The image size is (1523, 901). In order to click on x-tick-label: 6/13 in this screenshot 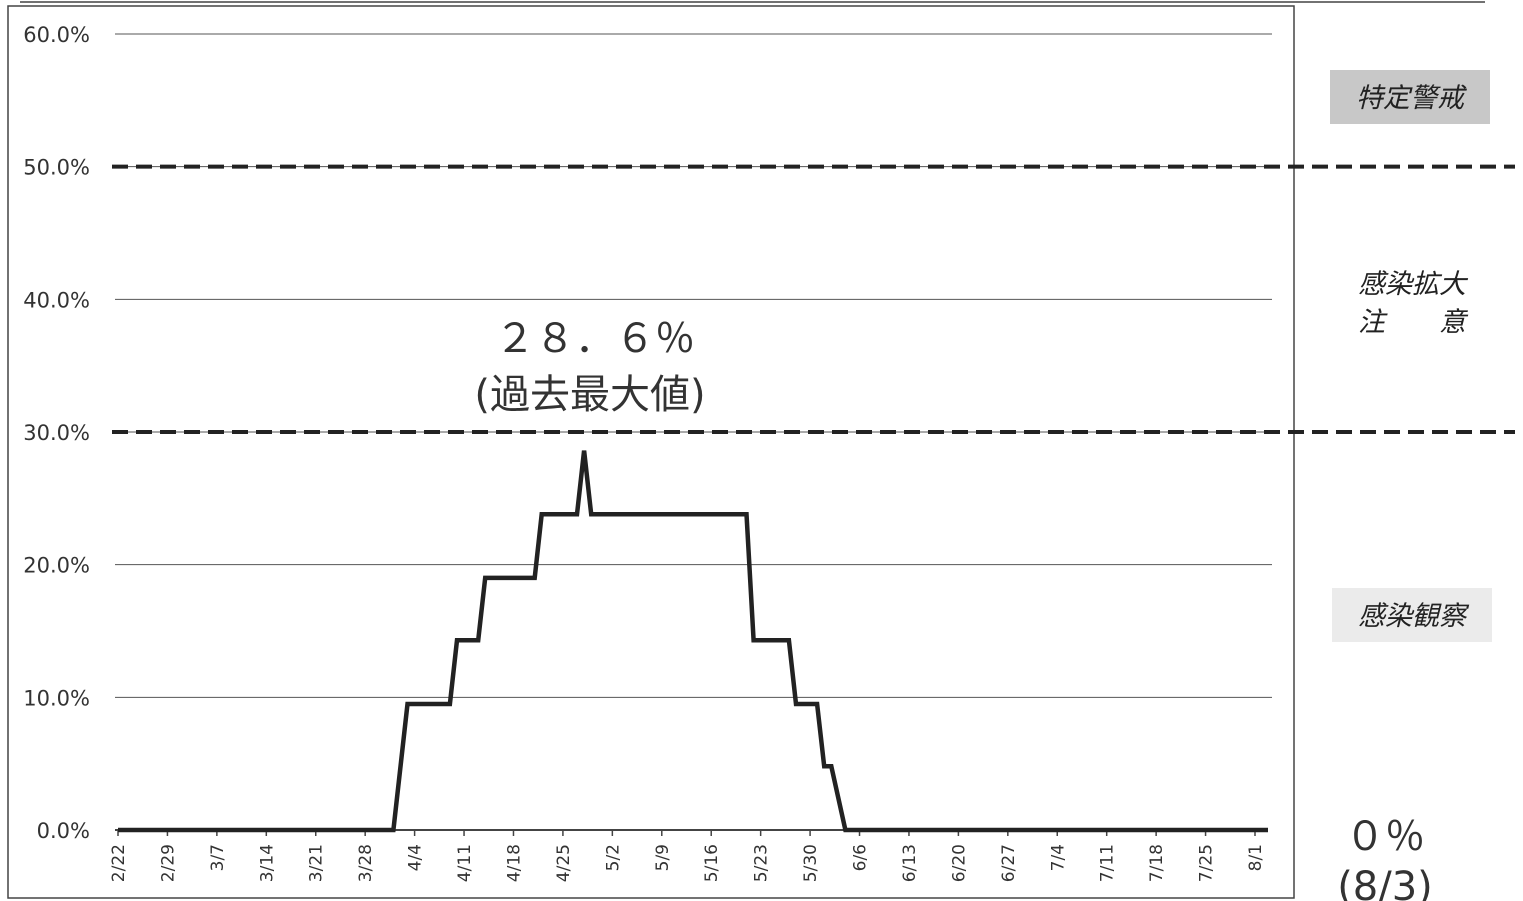, I will do `click(910, 863)`.